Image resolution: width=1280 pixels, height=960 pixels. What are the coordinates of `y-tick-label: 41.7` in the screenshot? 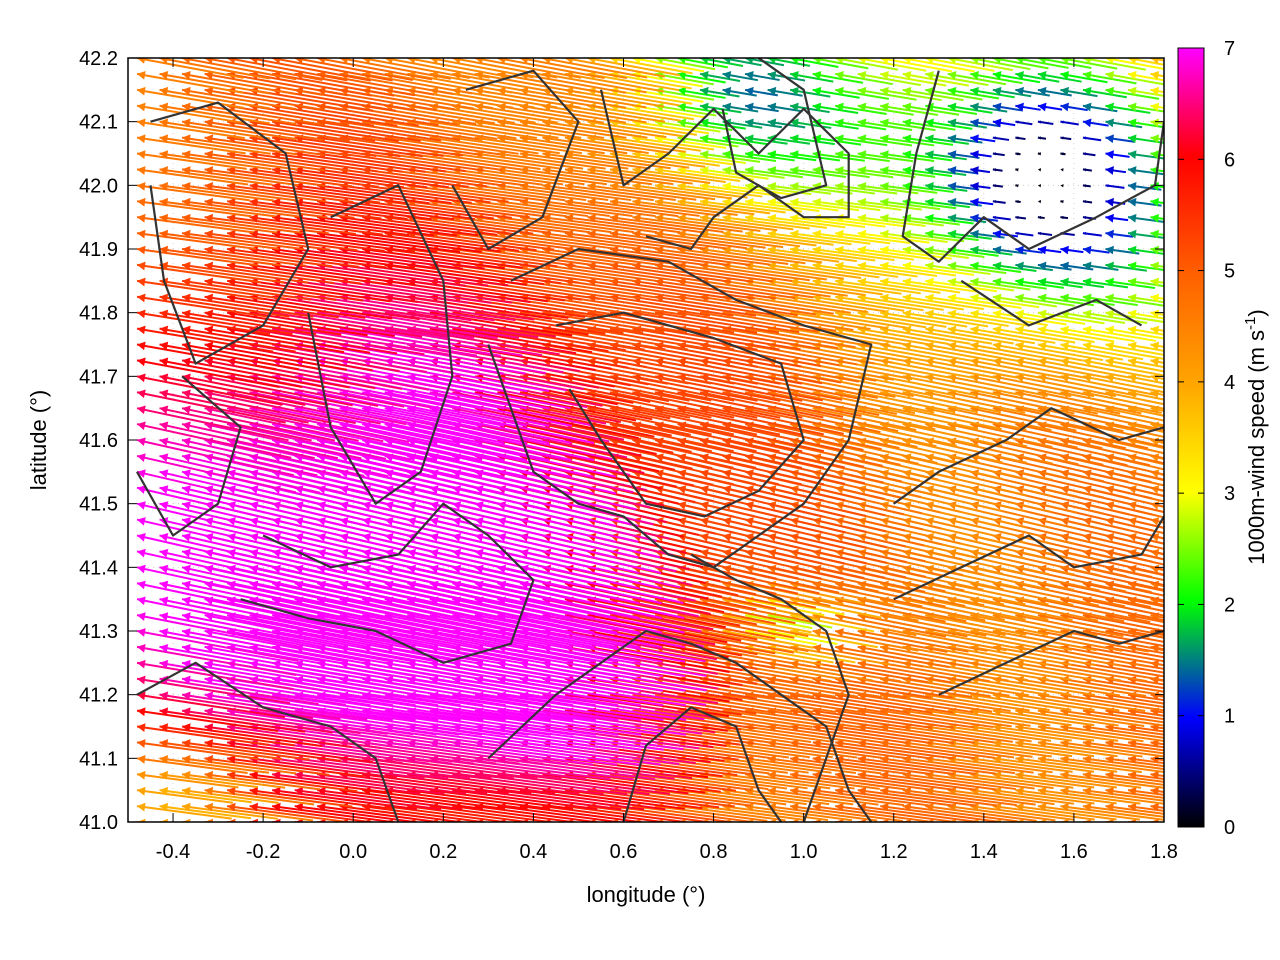 It's located at (98, 377).